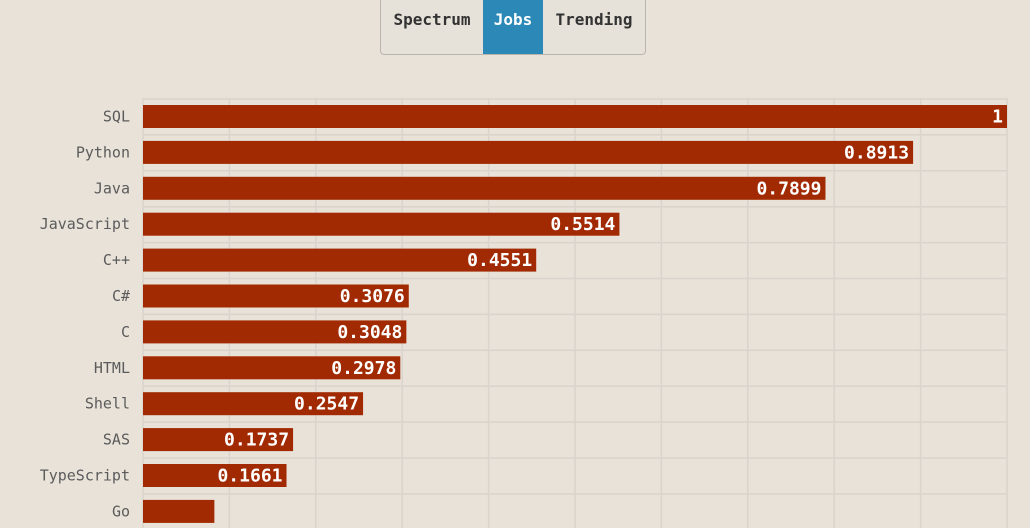 This screenshot has width=1030, height=528. Describe the element at coordinates (249, 476) in the screenshot. I see `value-label: 0.1661` at that location.